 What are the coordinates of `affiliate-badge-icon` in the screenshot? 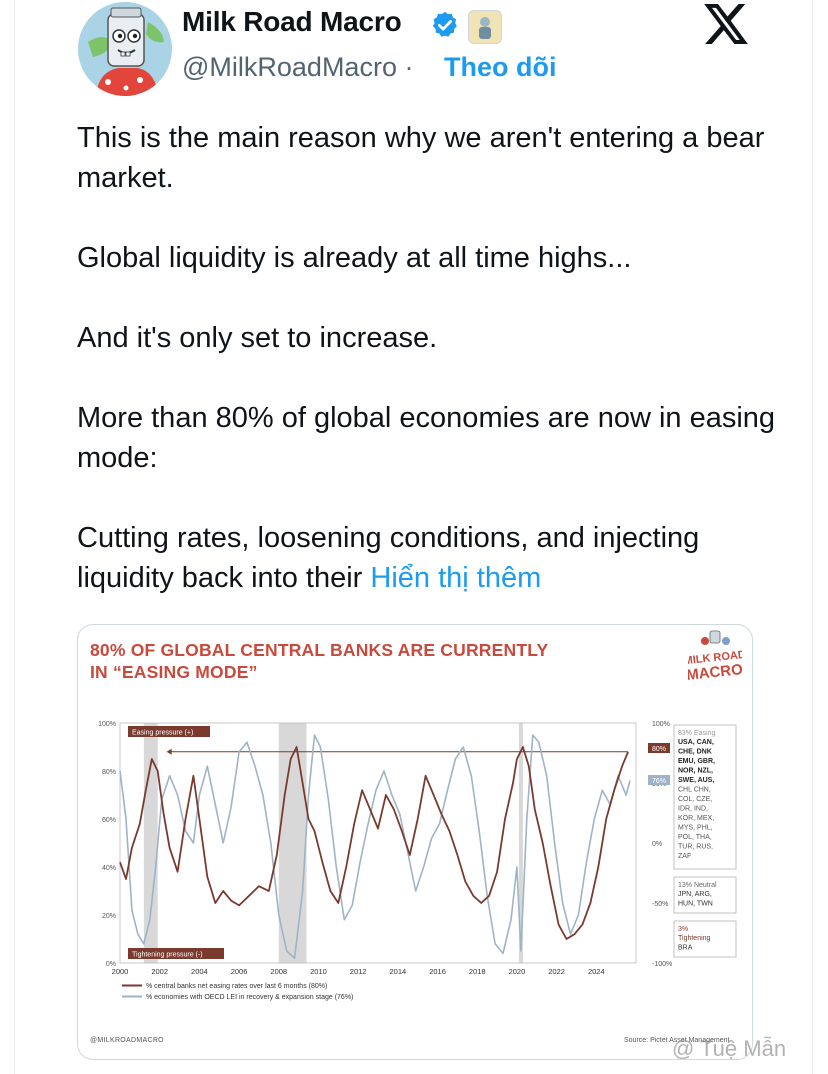 It's located at (485, 27).